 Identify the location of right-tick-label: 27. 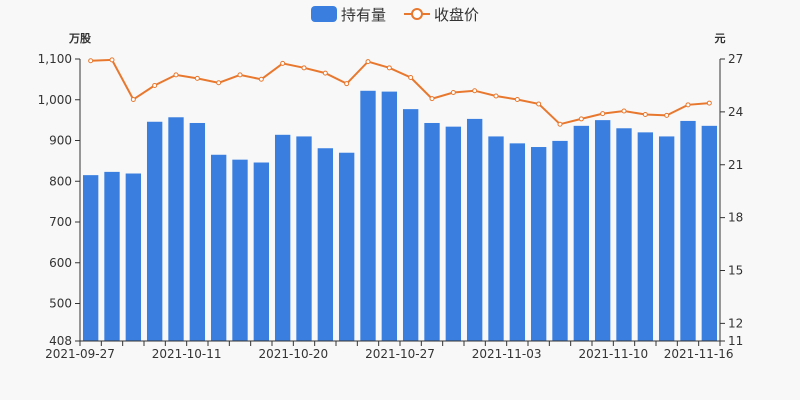
(735, 59).